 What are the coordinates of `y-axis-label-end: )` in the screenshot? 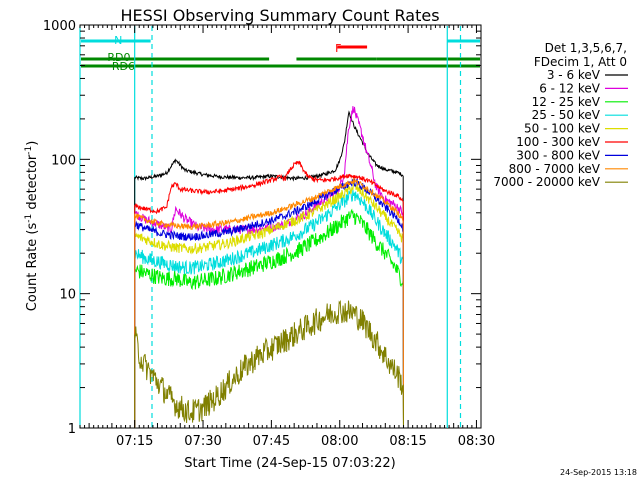 It's located at (32, 143).